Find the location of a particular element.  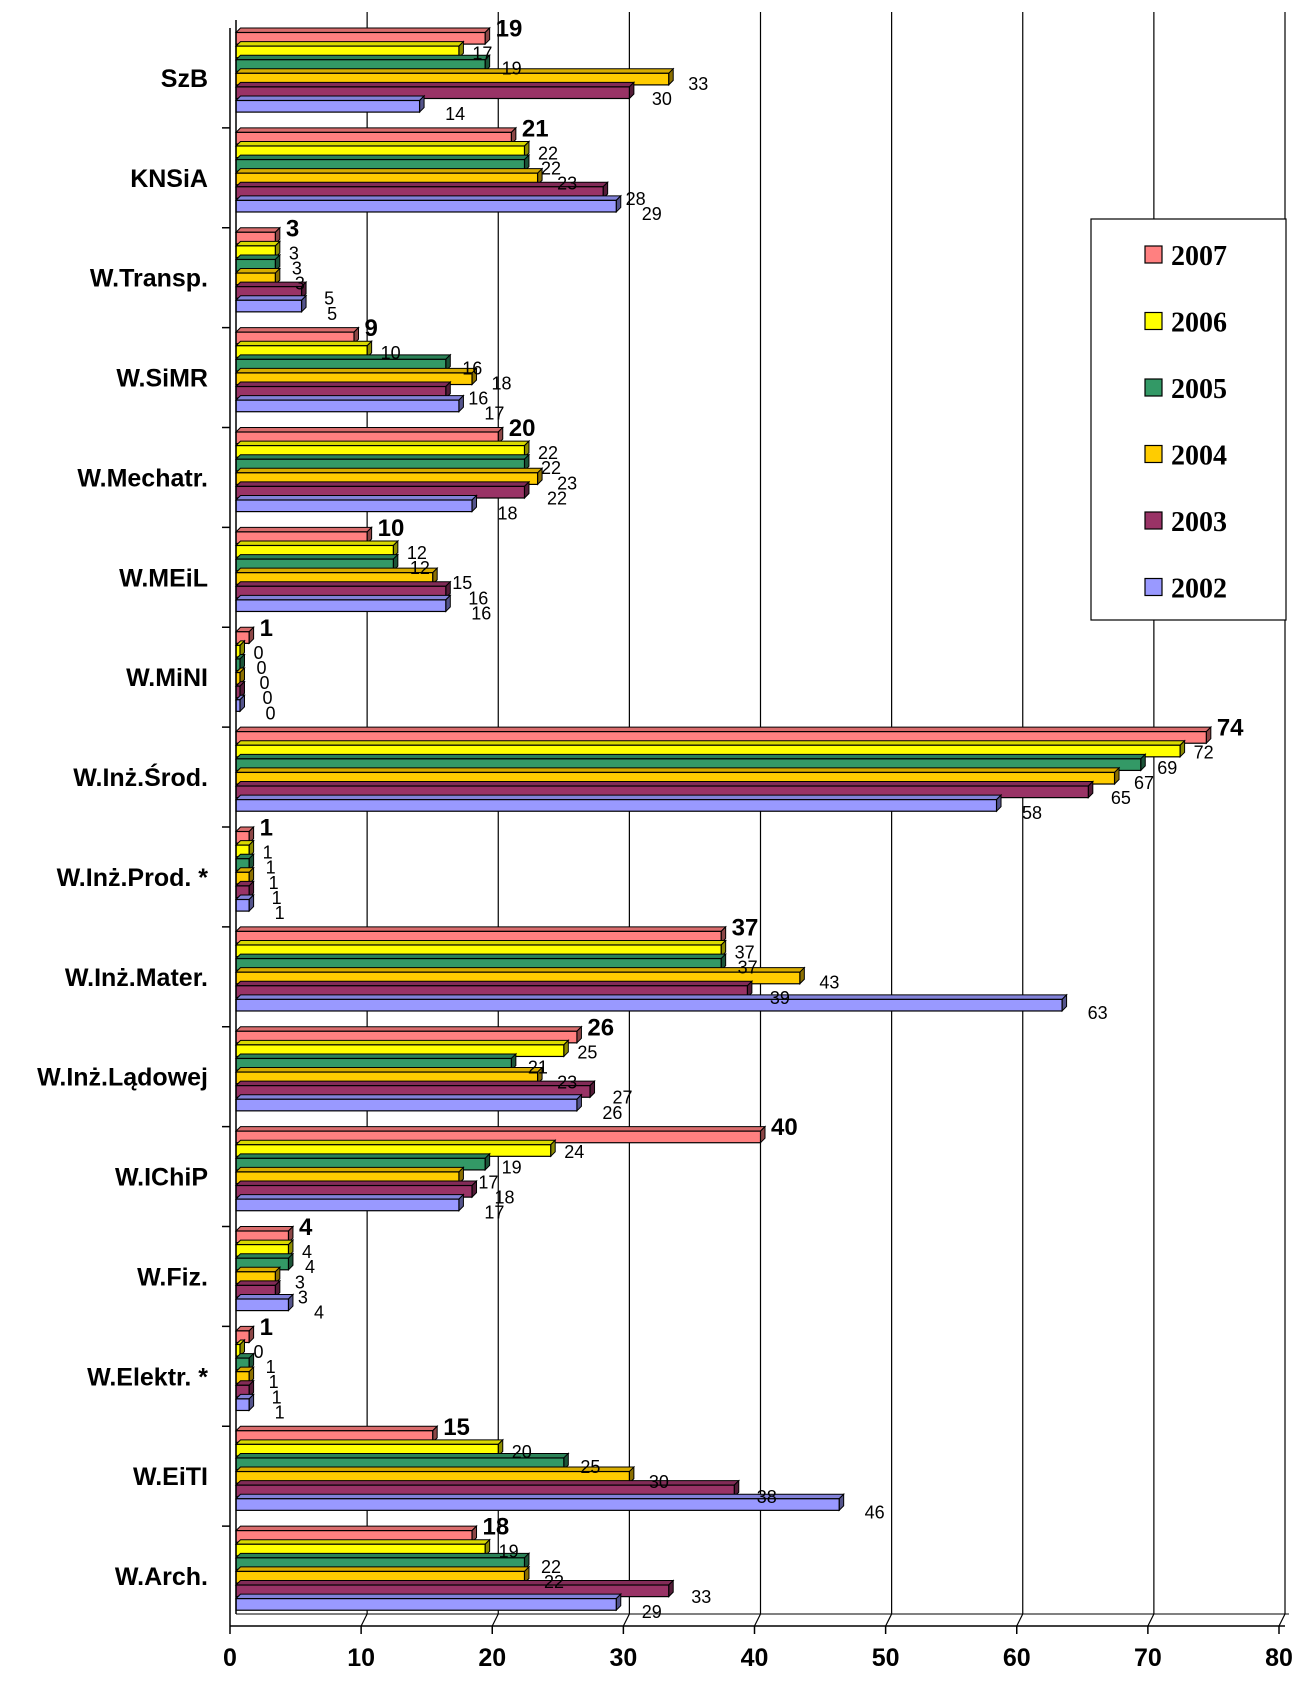

category-label: W.Mechatr. is located at coordinates (142, 478).